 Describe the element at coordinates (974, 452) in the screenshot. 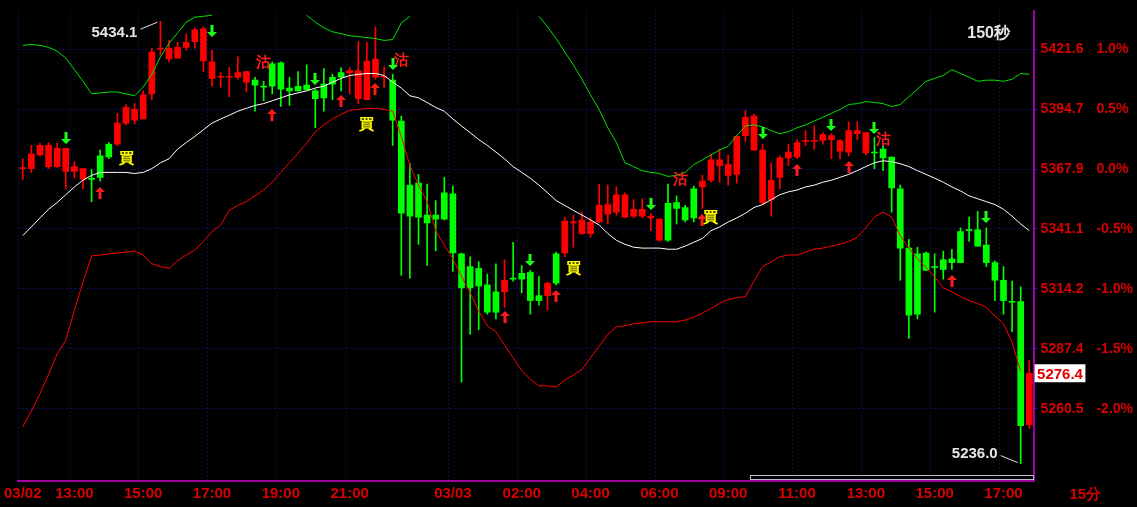

I see `annotation: 5236.0` at that location.